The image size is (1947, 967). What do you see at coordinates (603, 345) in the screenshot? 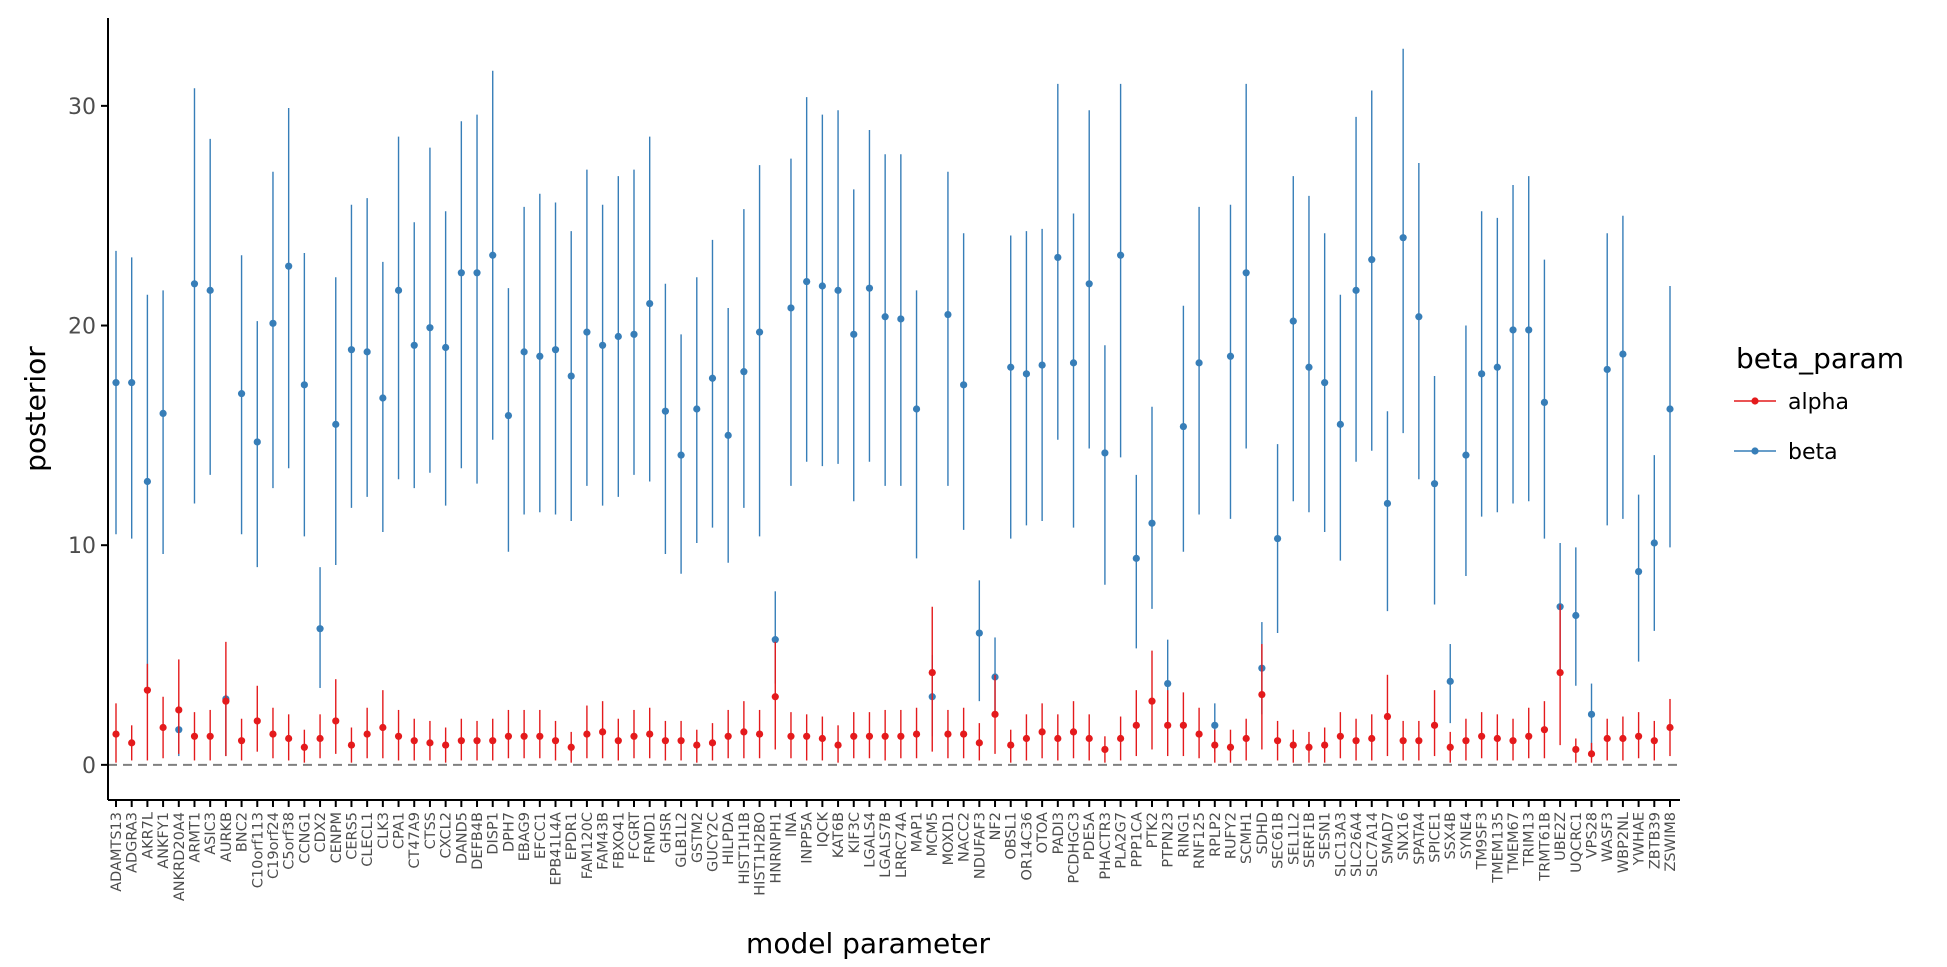
I see `beta-point-FAM43B` at bounding box center [603, 345].